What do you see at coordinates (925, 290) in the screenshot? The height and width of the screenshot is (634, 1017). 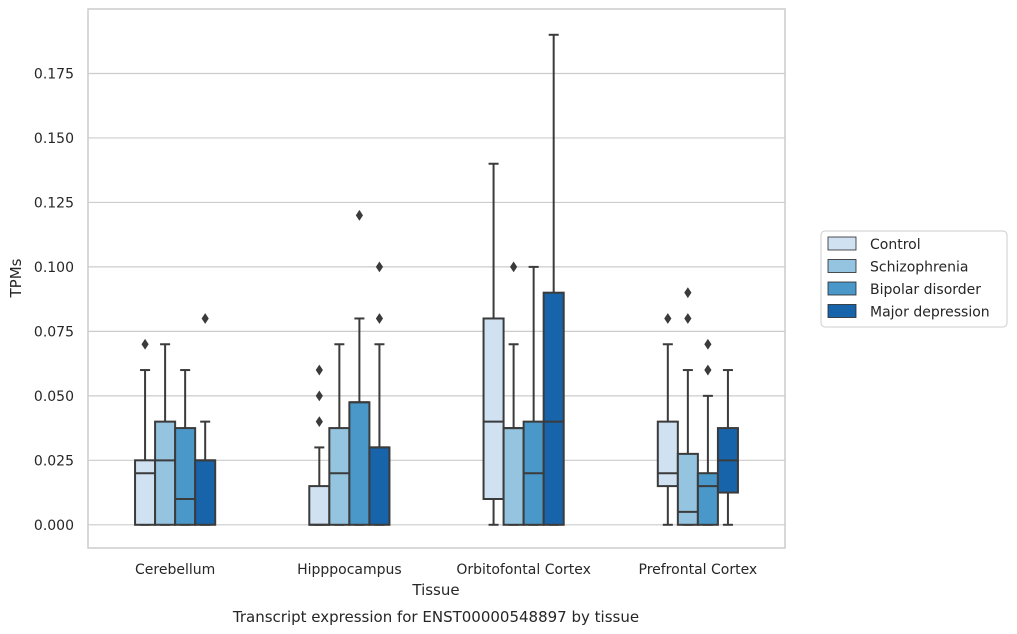 I see `legend-label: Bipolar disorder` at bounding box center [925, 290].